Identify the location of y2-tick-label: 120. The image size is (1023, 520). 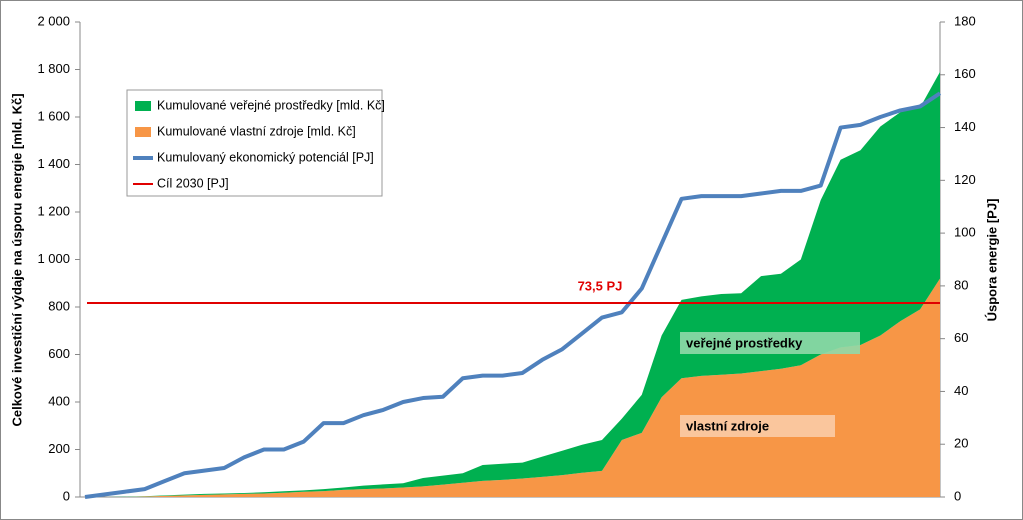
(965, 179).